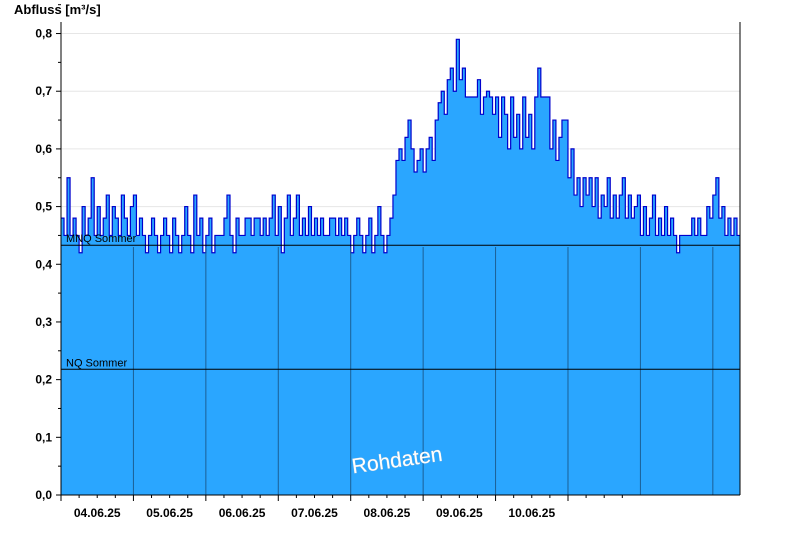 The width and height of the screenshot is (800, 550). Describe the element at coordinates (43, 495) in the screenshot. I see `y-tick-label: 0,0` at that location.